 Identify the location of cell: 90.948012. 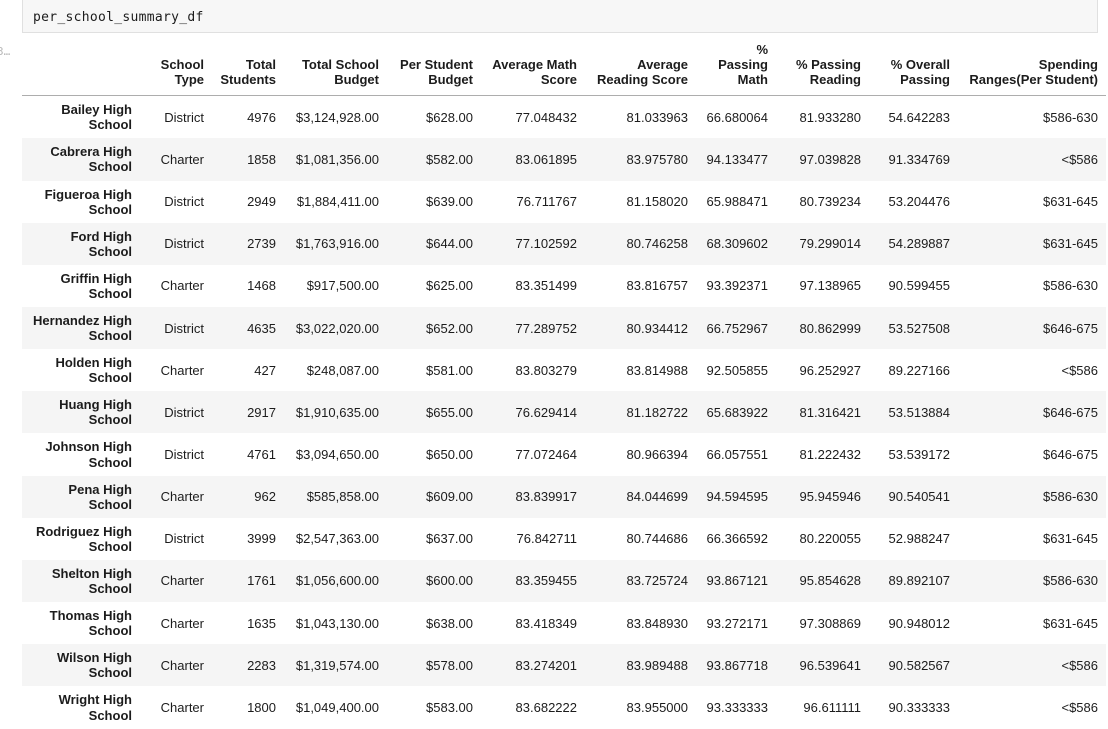
(919, 623).